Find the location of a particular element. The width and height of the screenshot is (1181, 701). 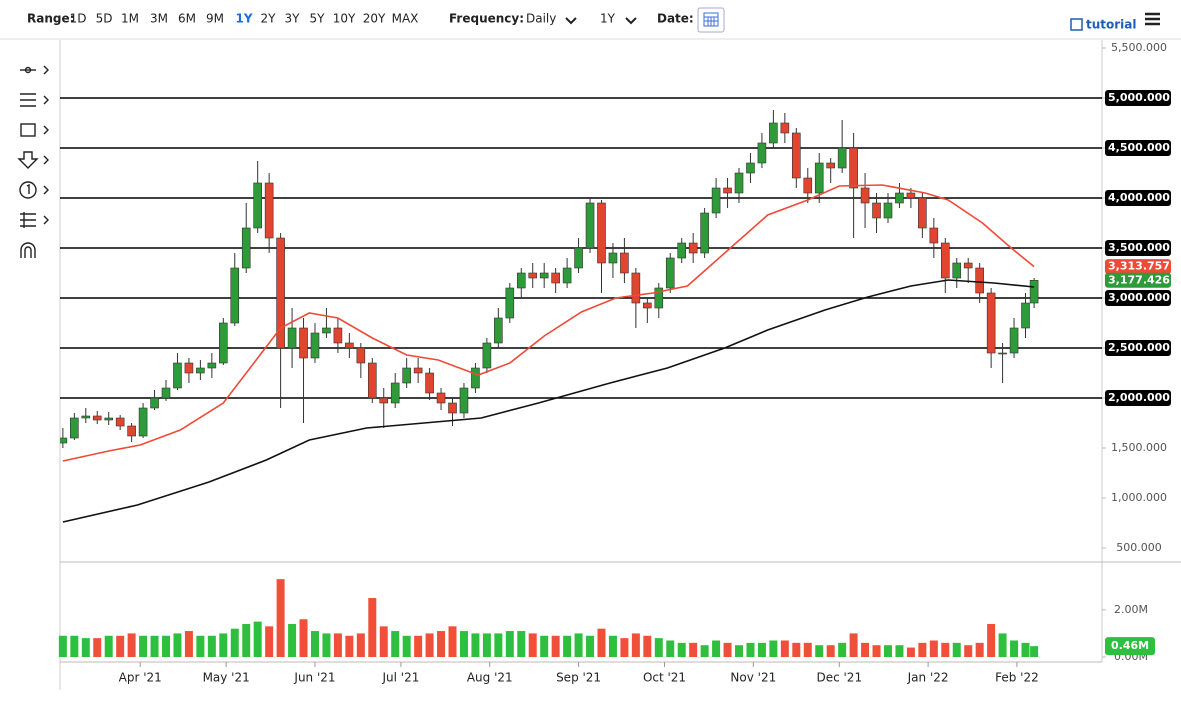

price-marker-label: 3,313.757 is located at coordinates (1139, 266).